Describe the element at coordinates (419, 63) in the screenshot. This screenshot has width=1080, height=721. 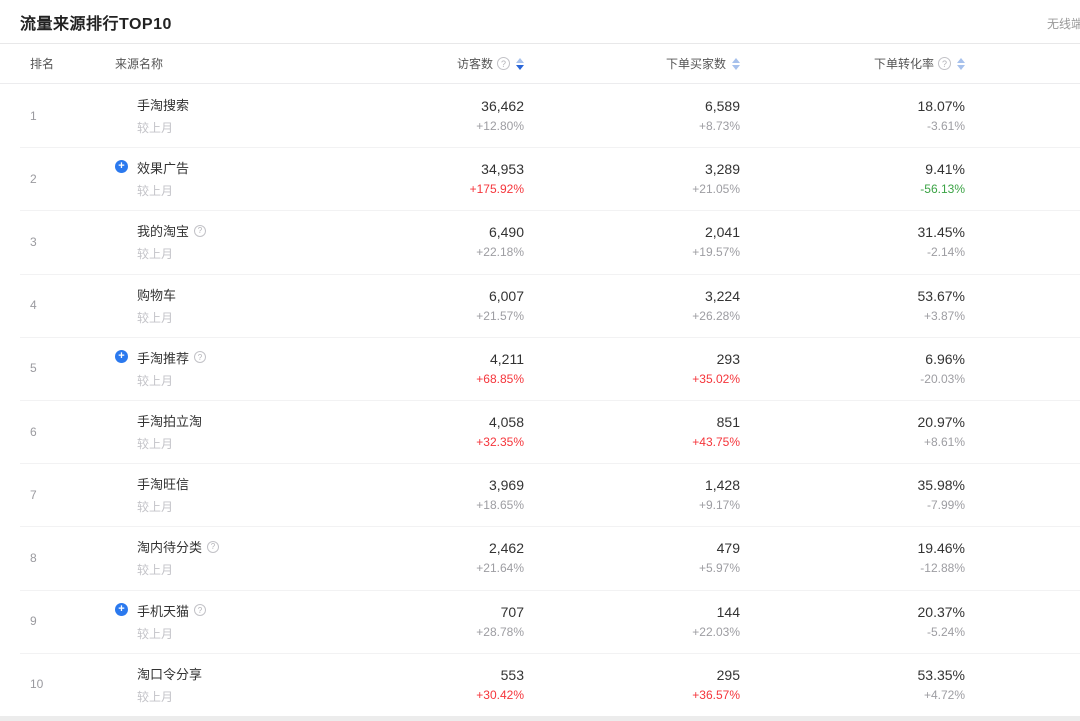
I see `column-header-visitors: 访客数 ?` at that location.